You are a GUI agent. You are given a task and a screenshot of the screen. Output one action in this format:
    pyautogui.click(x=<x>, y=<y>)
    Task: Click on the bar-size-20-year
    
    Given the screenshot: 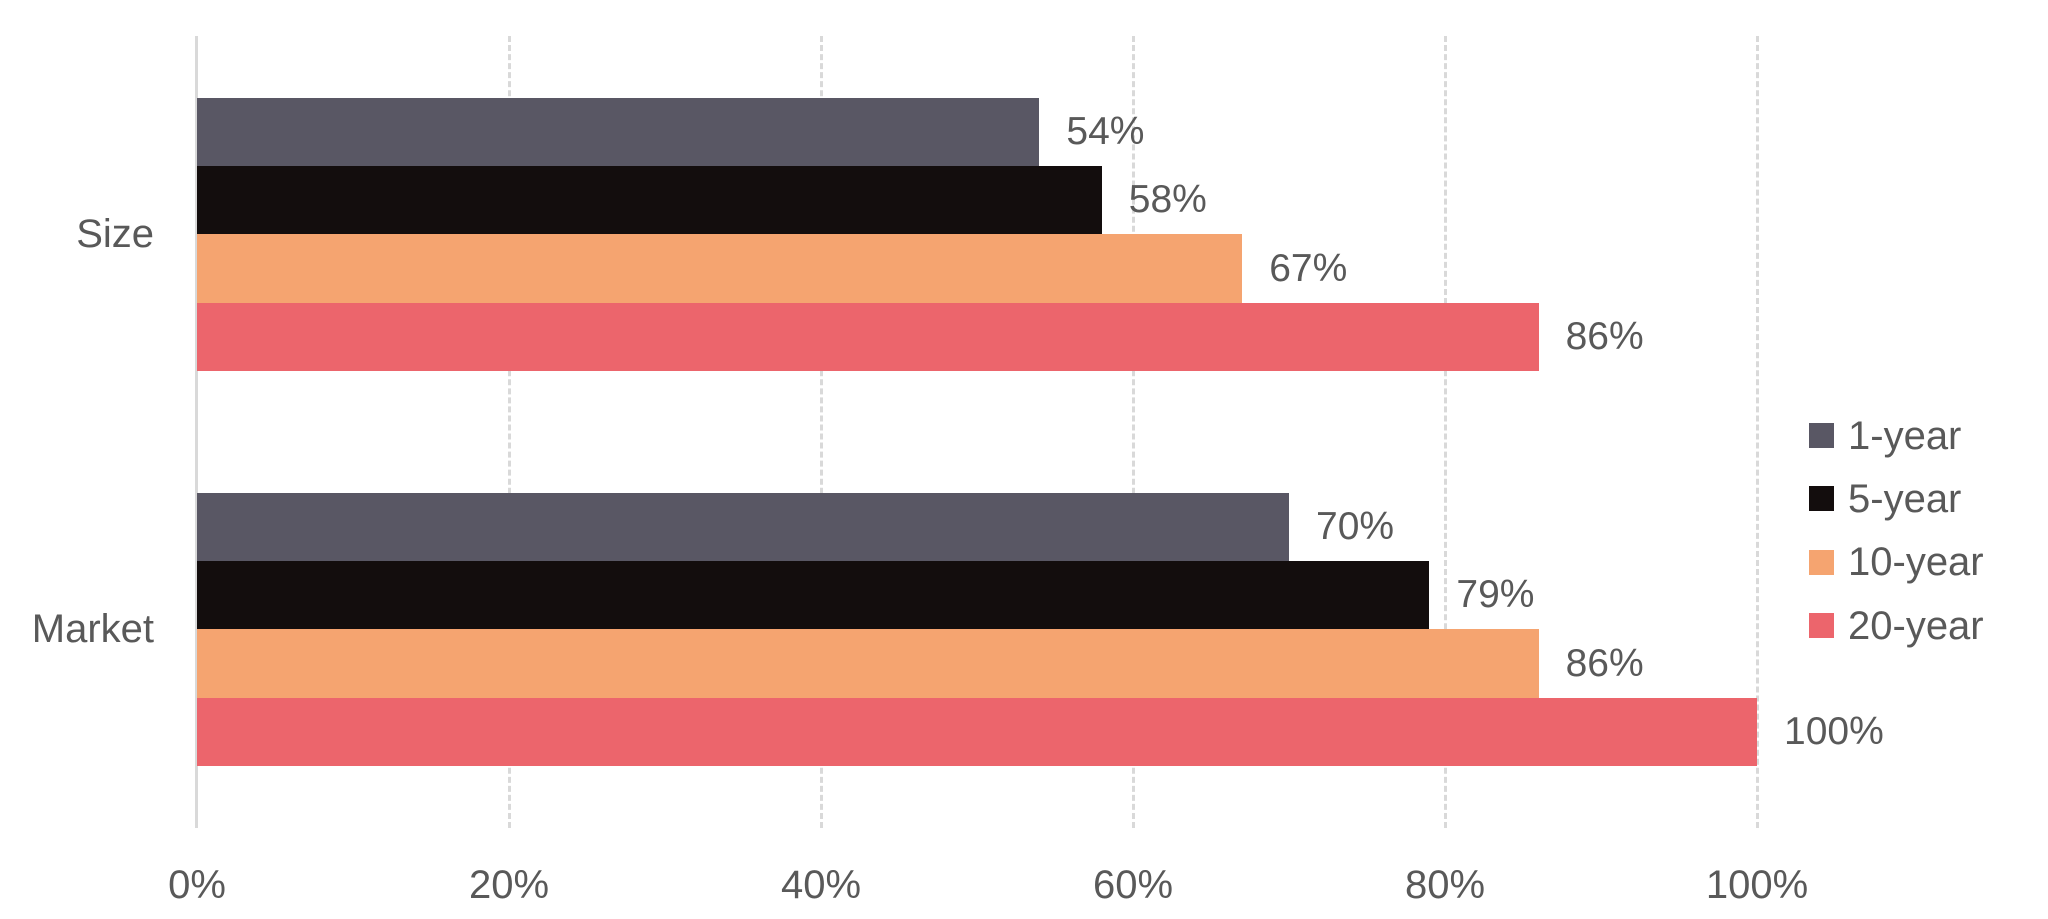 What is the action you would take?
    pyautogui.click(x=868, y=337)
    